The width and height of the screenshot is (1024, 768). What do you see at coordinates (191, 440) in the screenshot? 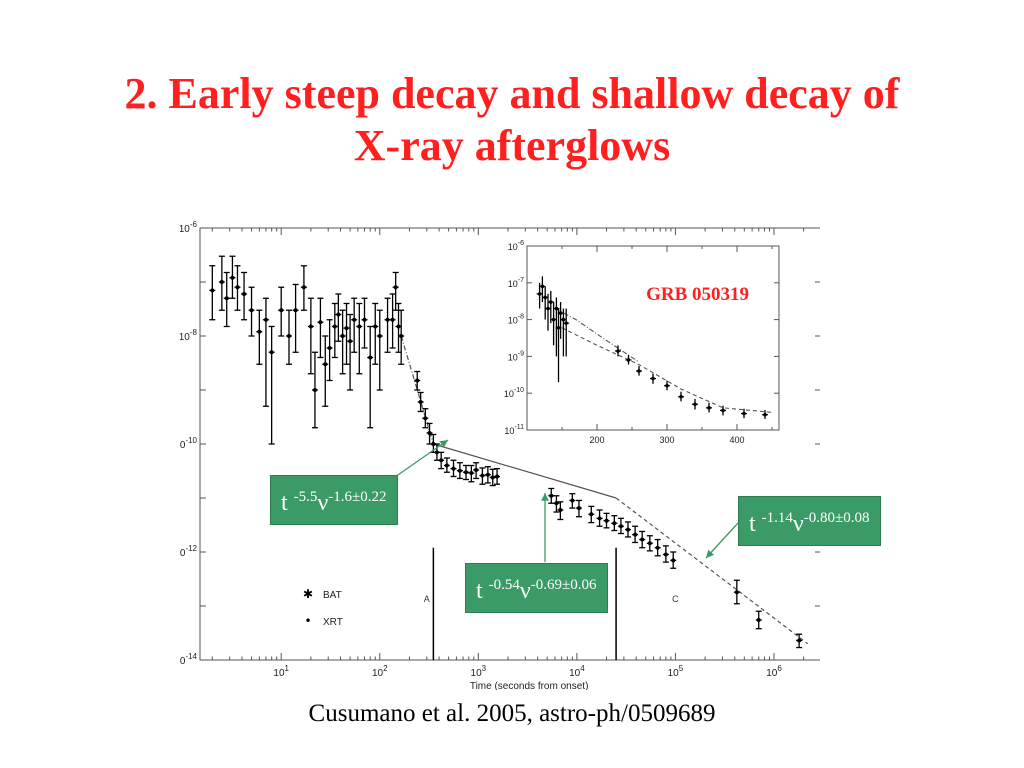
I see `y-tick-label-exponent: -10` at bounding box center [191, 440].